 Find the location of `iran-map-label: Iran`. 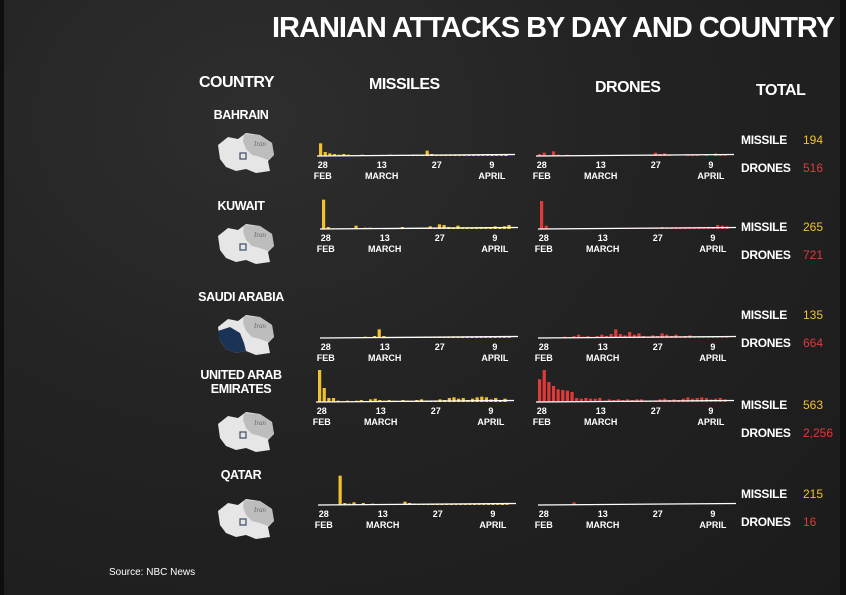

iran-map-label: Iran is located at coordinates (260, 423).